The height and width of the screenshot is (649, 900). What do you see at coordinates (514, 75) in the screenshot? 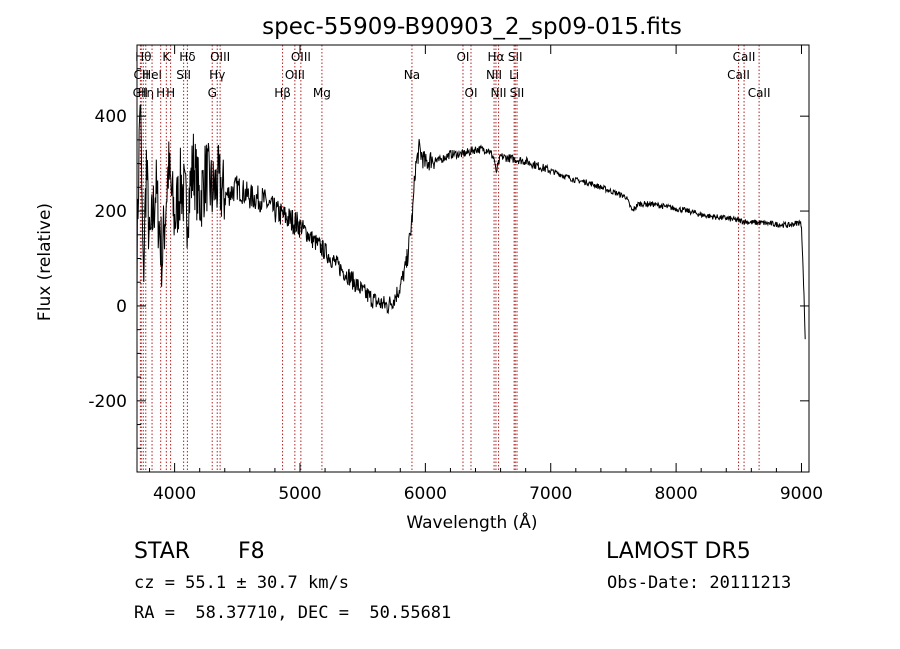
I see `marker-label: Li` at bounding box center [514, 75].